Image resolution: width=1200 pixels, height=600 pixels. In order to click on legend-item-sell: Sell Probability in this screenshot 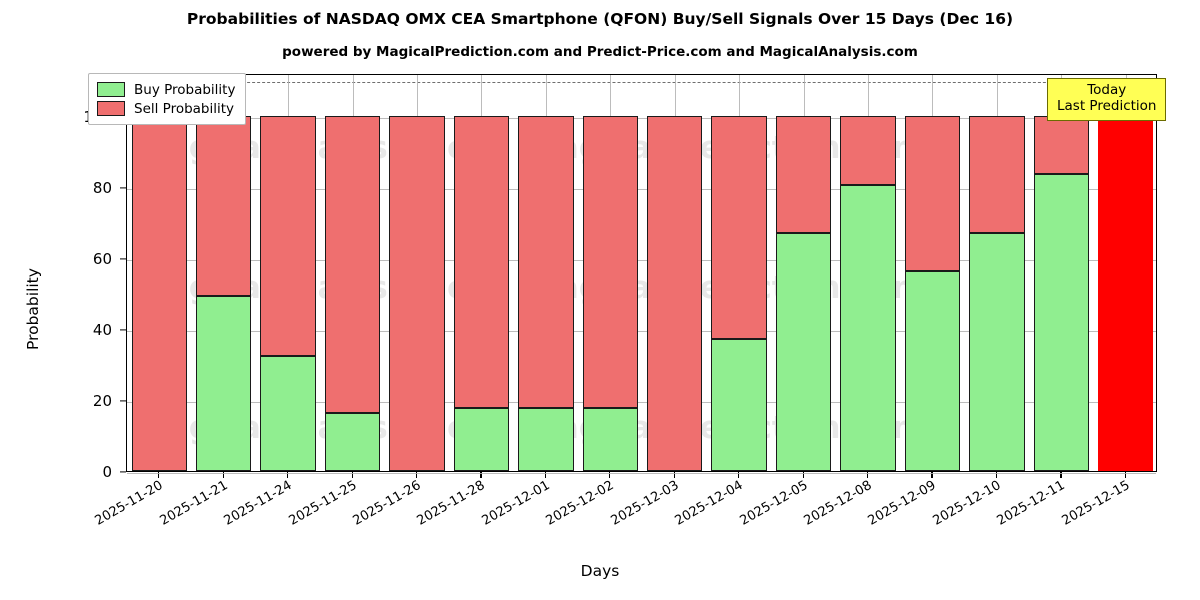, I will do `click(166, 108)`.